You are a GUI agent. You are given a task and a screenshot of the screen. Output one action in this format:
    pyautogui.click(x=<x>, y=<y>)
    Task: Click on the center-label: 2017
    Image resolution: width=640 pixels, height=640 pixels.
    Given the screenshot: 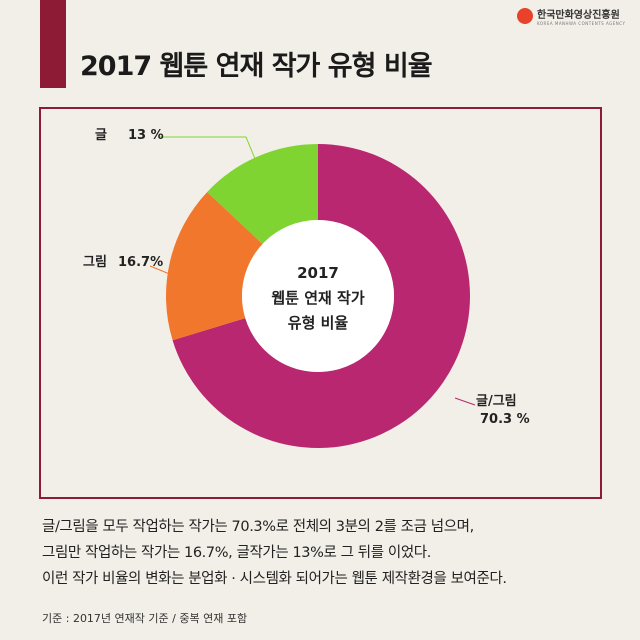 What is the action you would take?
    pyautogui.click(x=318, y=273)
    